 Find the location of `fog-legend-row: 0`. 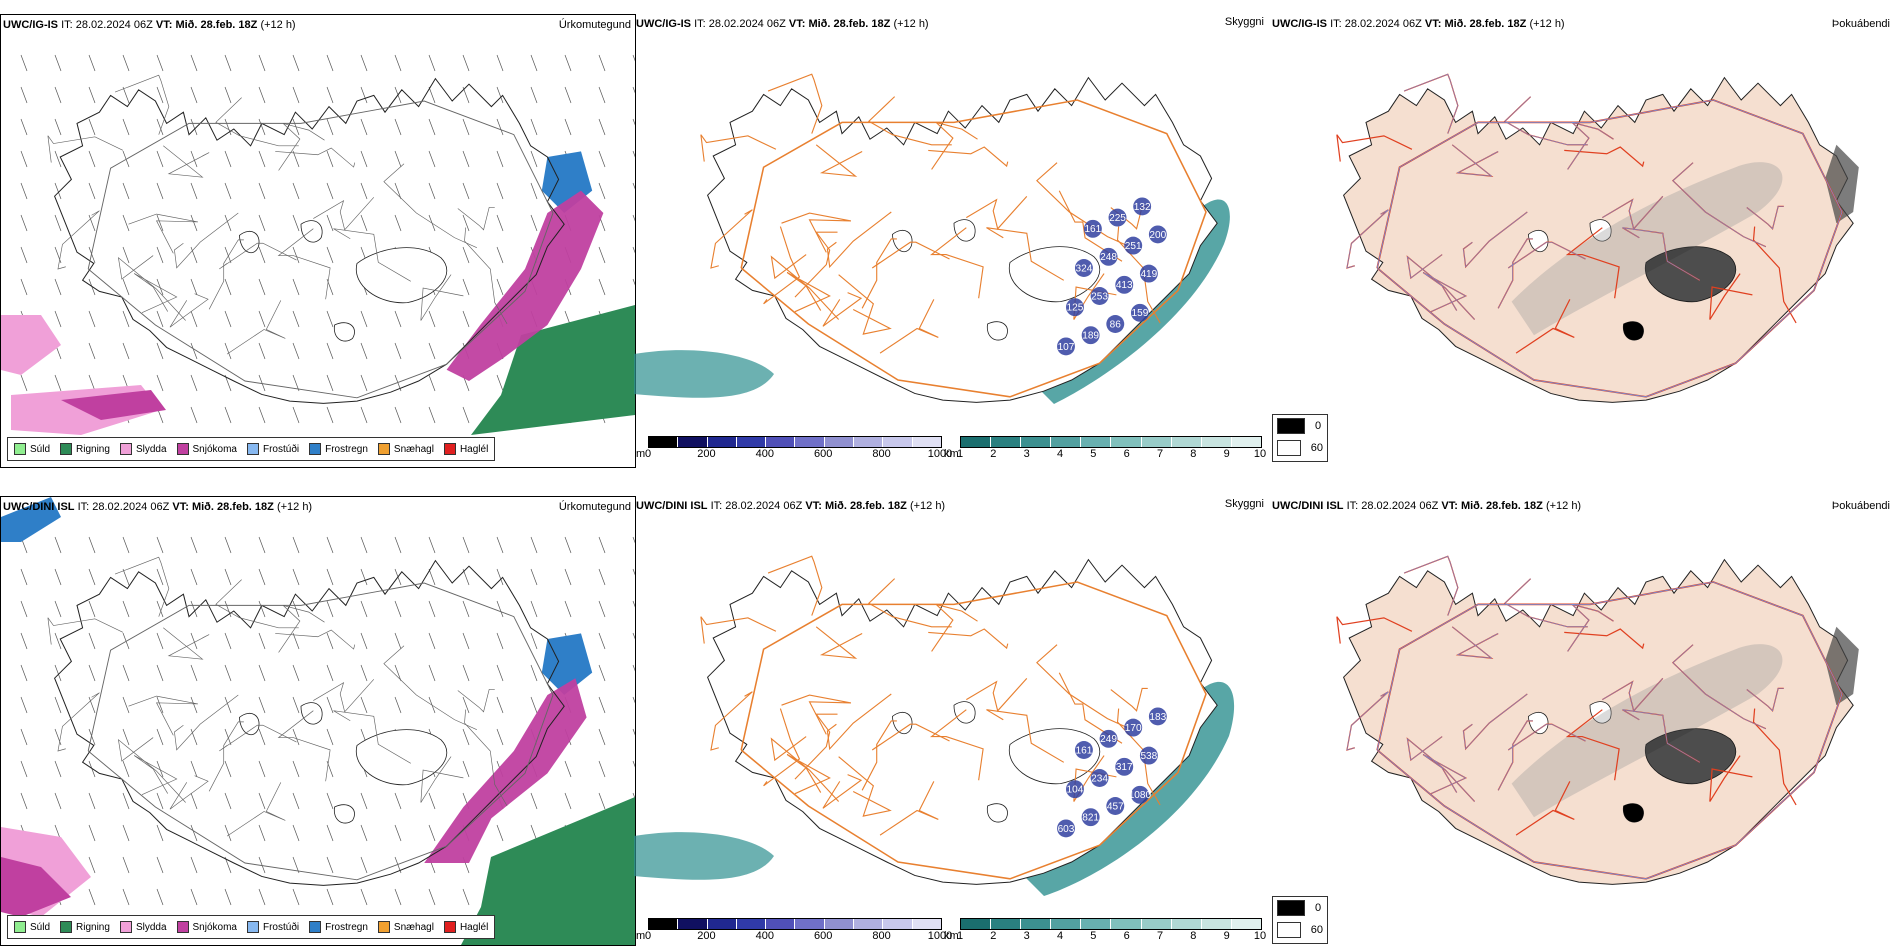

fog-legend-row: 0 is located at coordinates (1300, 908).